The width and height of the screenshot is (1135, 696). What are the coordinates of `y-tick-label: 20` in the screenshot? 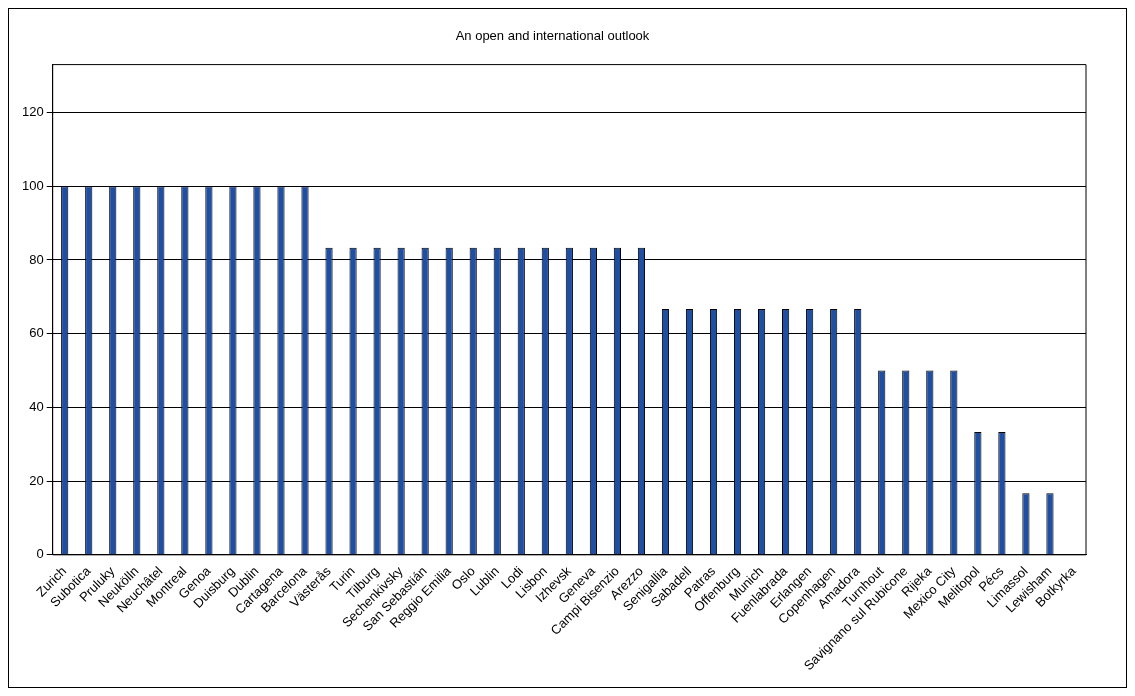 It's located at (36, 480).